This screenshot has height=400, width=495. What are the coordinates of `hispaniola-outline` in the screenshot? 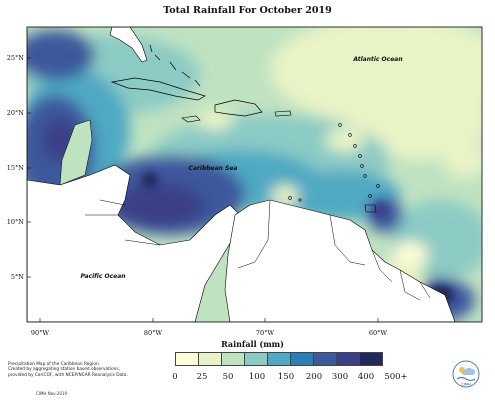 It's located at (238, 108).